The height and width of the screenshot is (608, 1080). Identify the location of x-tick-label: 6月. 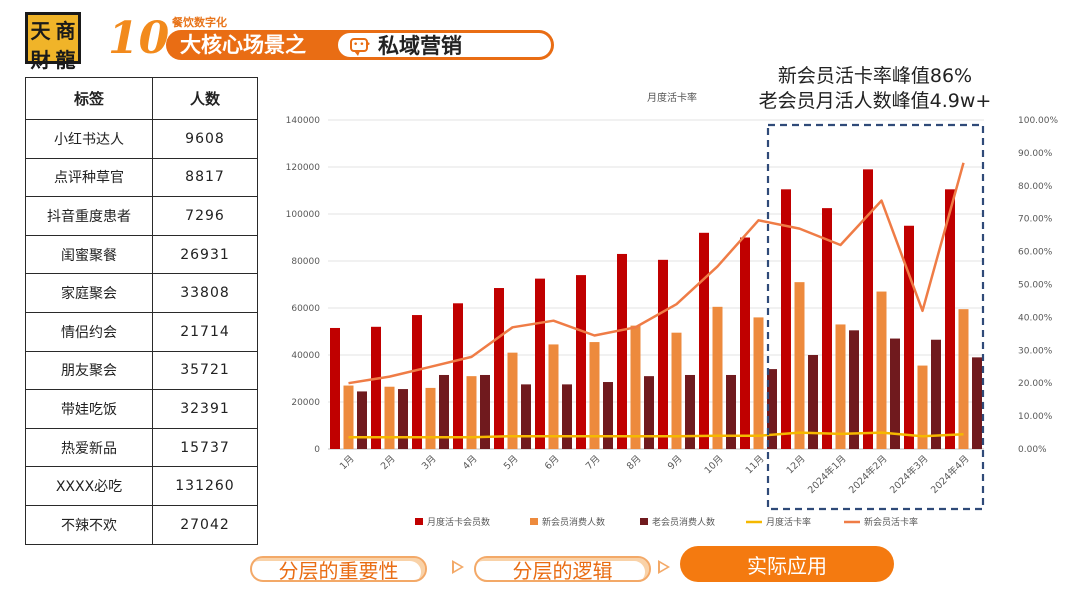
(552, 462).